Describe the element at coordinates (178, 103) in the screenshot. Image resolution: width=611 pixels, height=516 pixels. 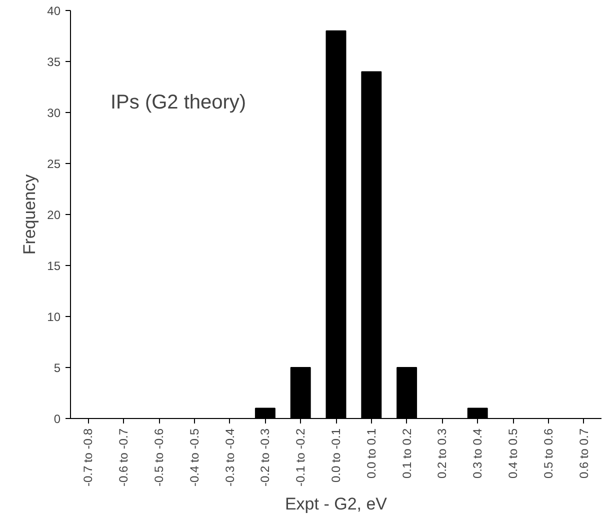
I see `annotation: IPs (G2 theory)` at that location.